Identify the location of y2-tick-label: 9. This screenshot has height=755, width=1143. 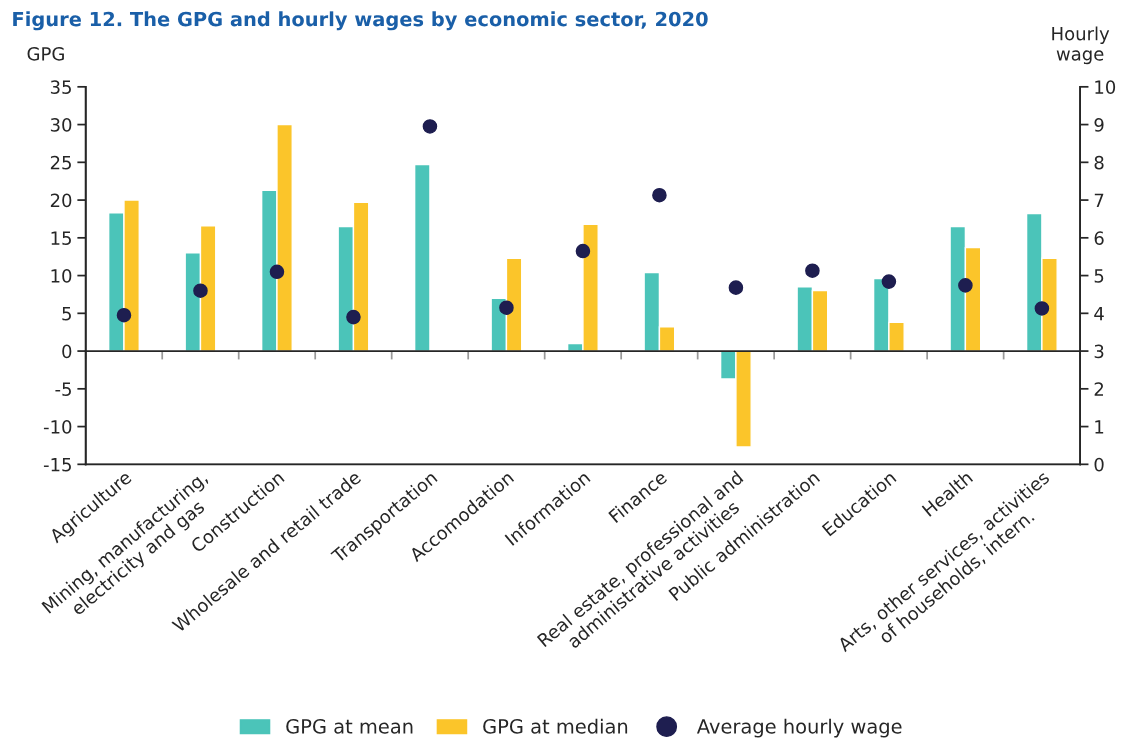
(1099, 125).